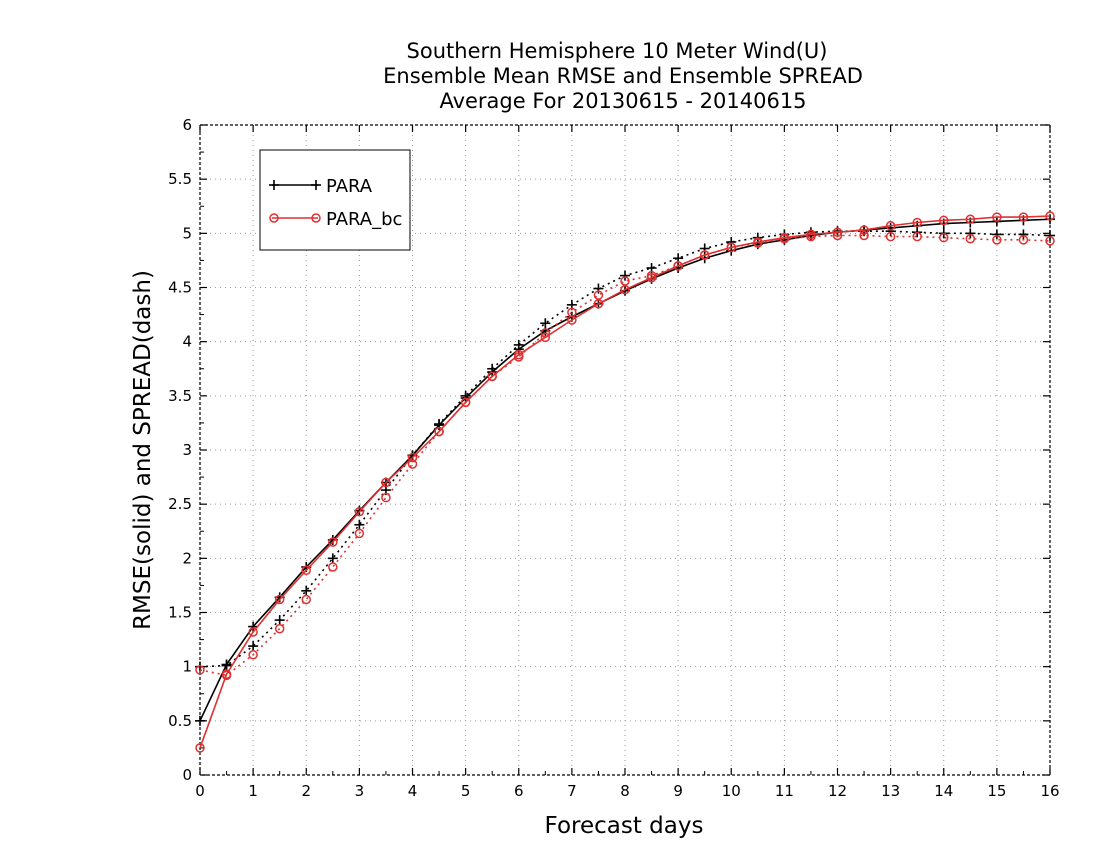 The height and width of the screenshot is (854, 1100). What do you see at coordinates (890, 791) in the screenshot?
I see `x-tick-label: 13` at bounding box center [890, 791].